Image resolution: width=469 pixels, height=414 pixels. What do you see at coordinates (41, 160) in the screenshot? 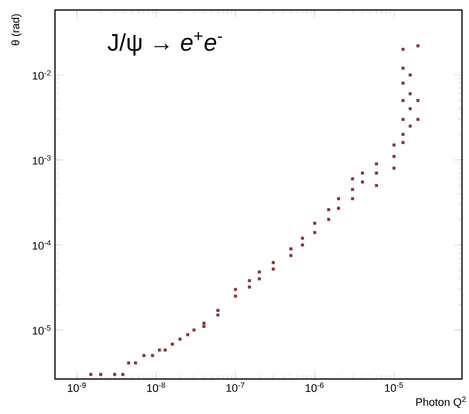
I see `y-tick-label: 10$^{-3}$` at bounding box center [41, 160].